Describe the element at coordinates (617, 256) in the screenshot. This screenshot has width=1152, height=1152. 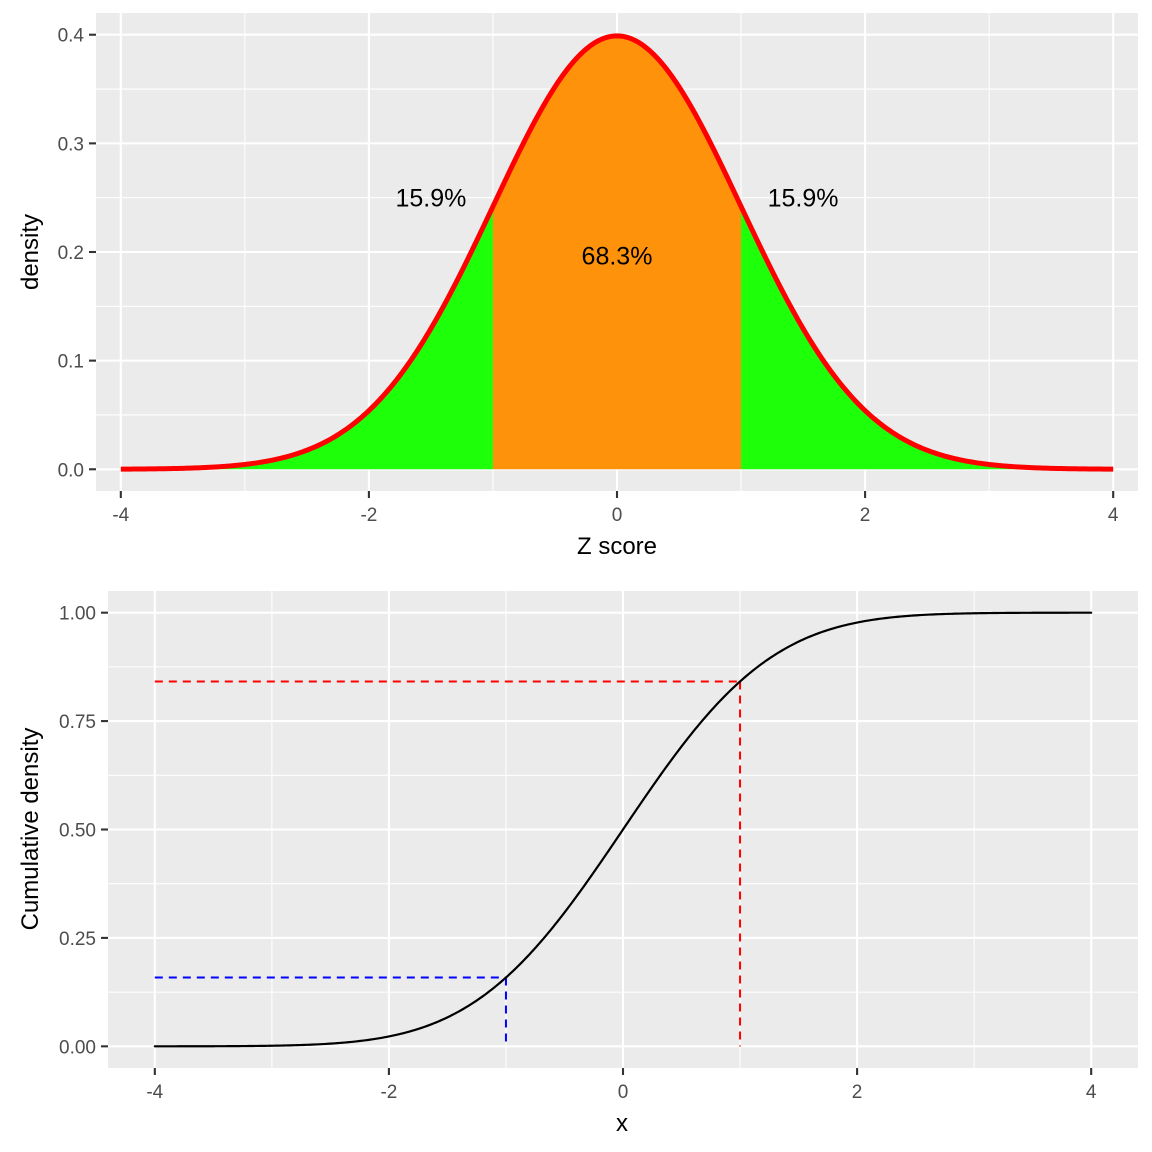
I see `percentage-annotation: 68.3%` at that location.